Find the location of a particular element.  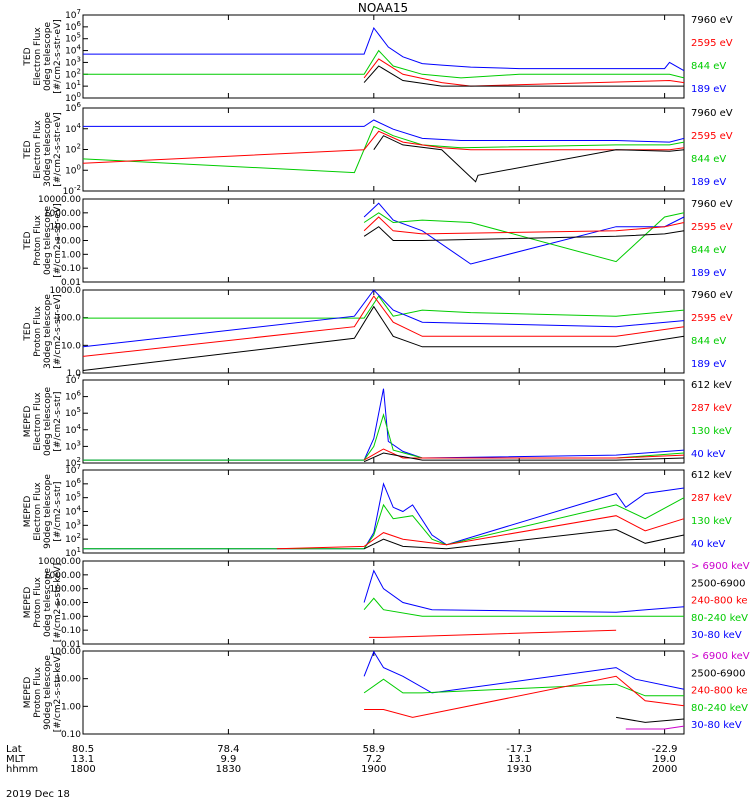

legend-entry: 2500-6900 is located at coordinates (718, 583).